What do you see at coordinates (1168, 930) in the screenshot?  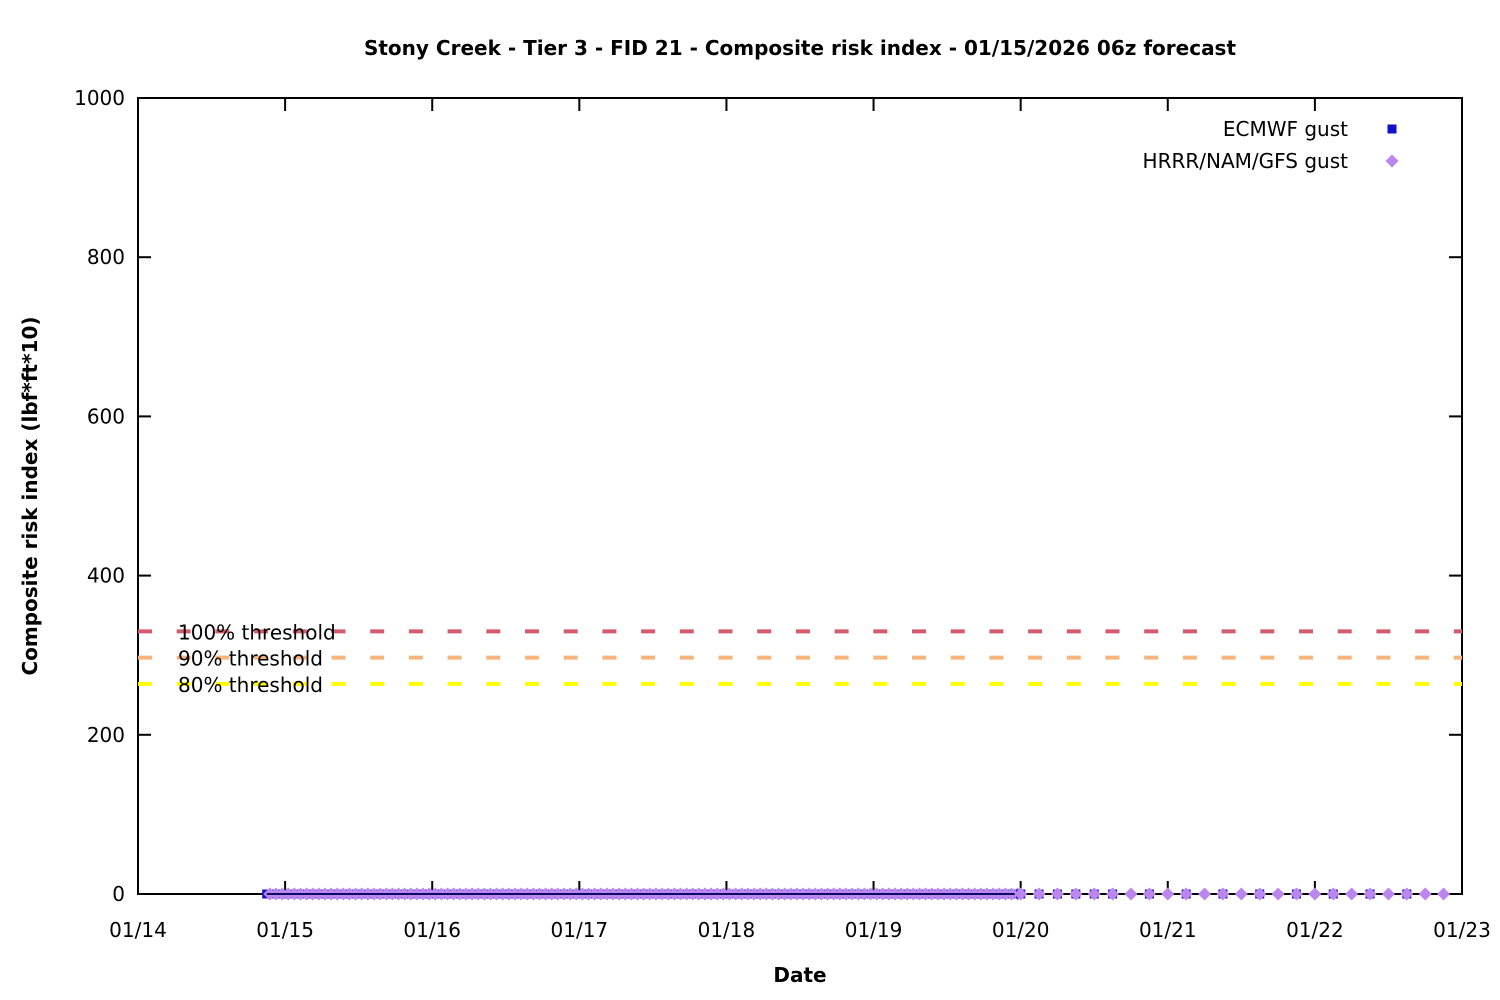 I see `x-tick-label: 01/21` at bounding box center [1168, 930].